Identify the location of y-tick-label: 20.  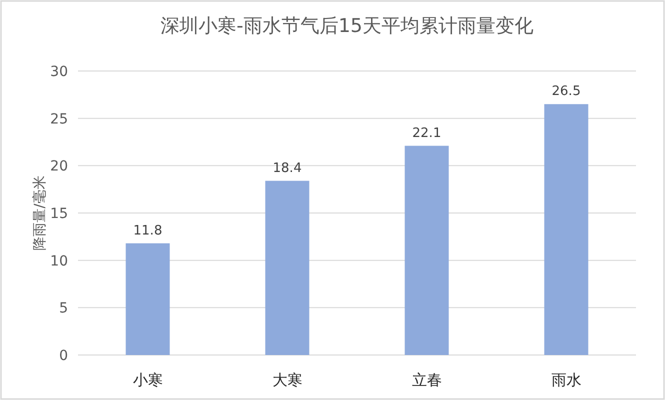
(59, 166).